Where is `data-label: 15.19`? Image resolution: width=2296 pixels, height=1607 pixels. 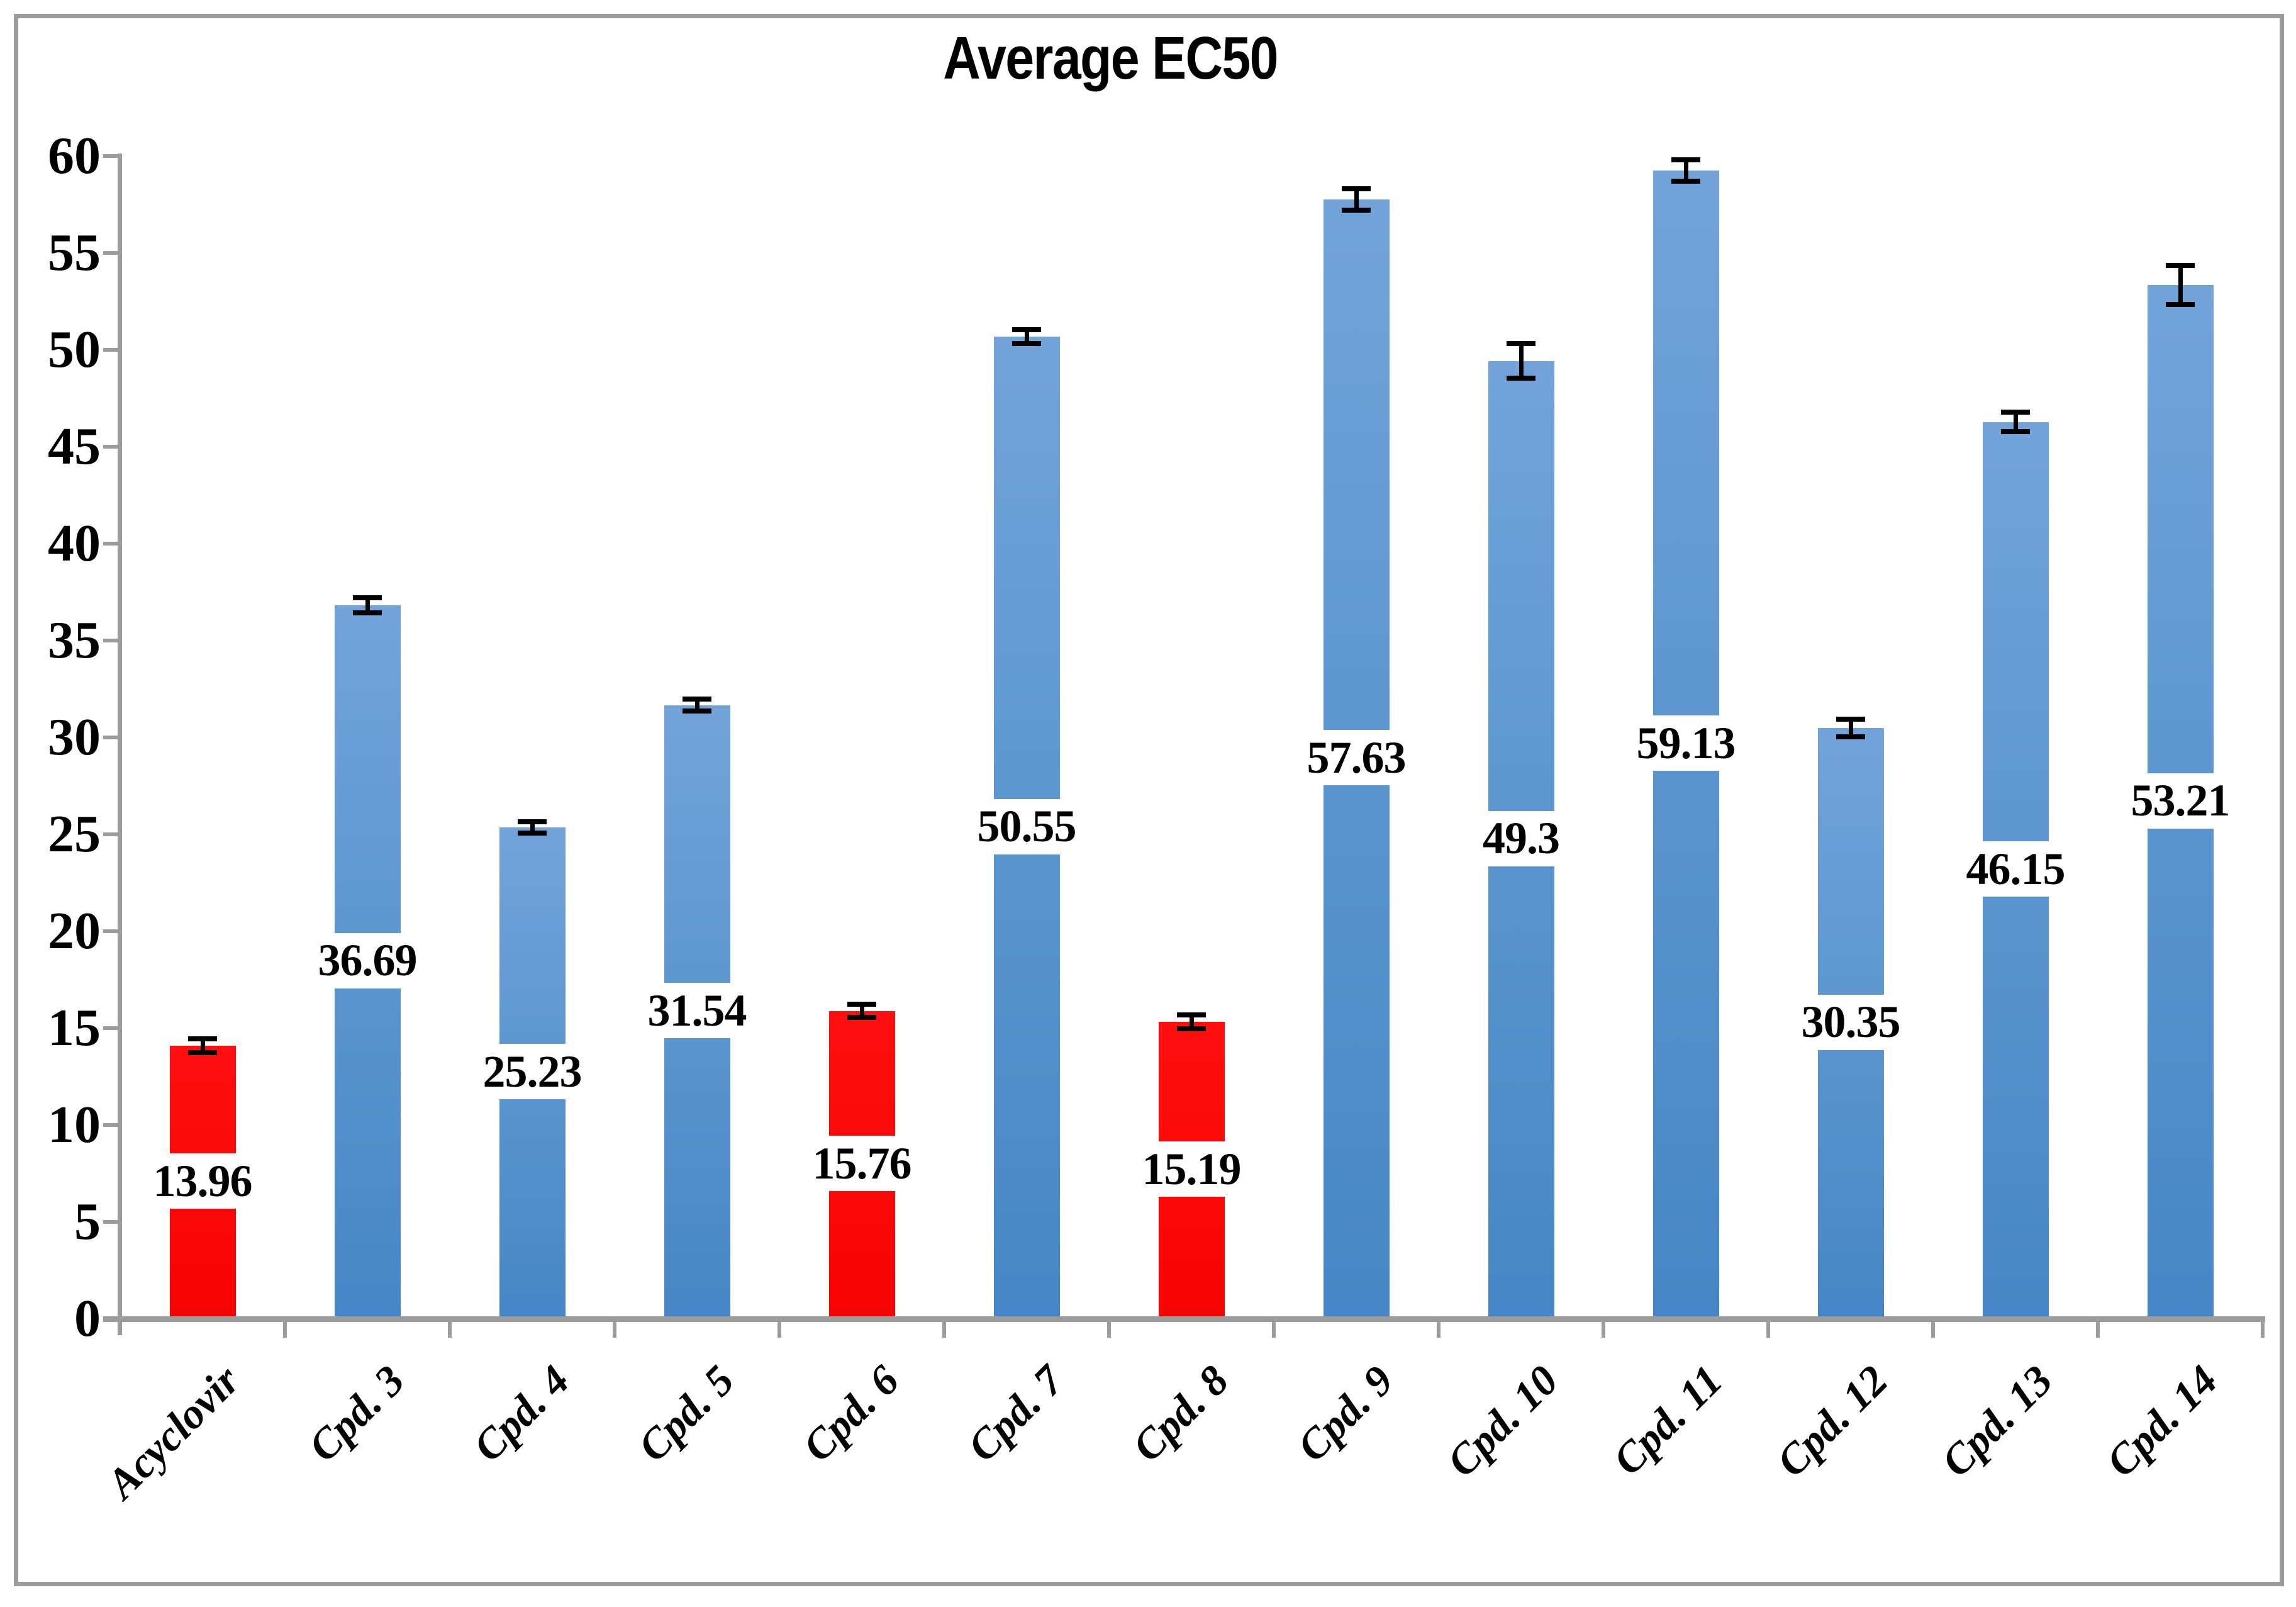 data-label: 15.19 is located at coordinates (1191, 1169).